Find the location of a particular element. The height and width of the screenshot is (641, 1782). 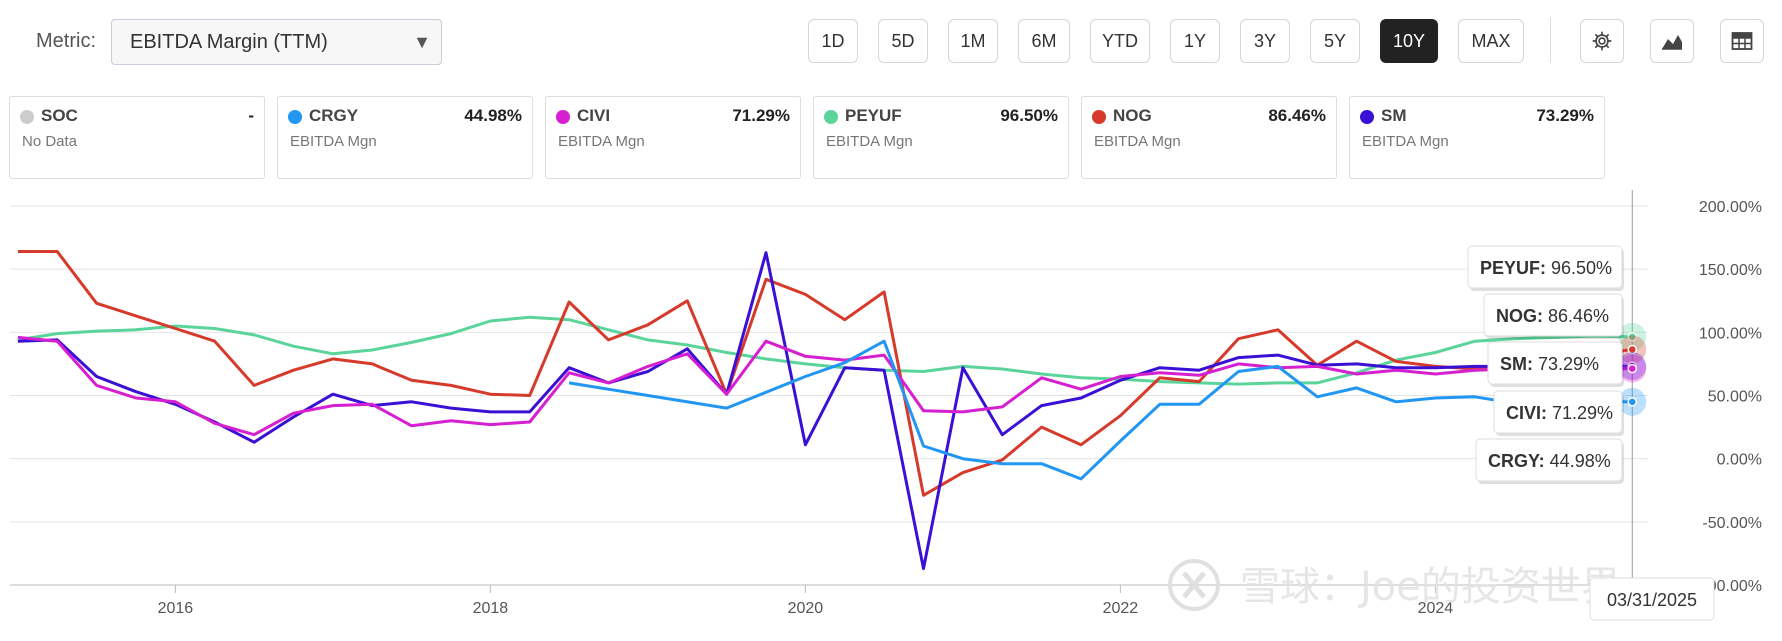

area-chart-icon is located at coordinates (1672, 42).